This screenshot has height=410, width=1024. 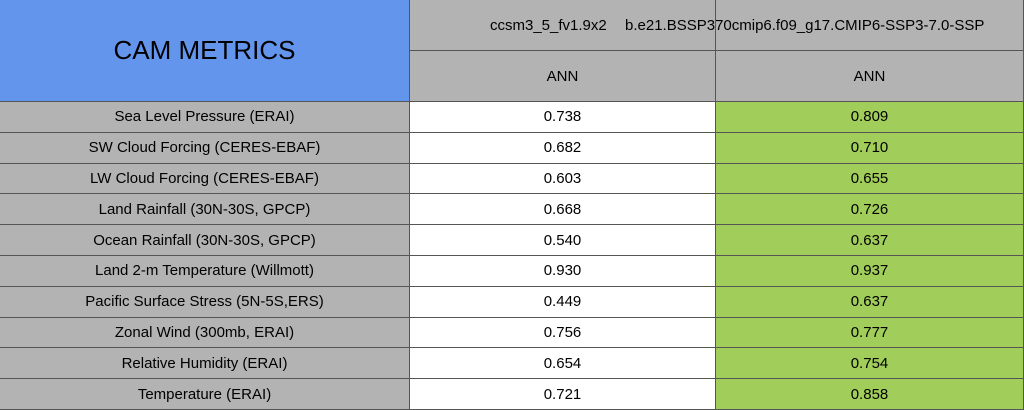 I want to click on column-name: ccsm3_5_fv1.9x2, so click(x=548, y=25).